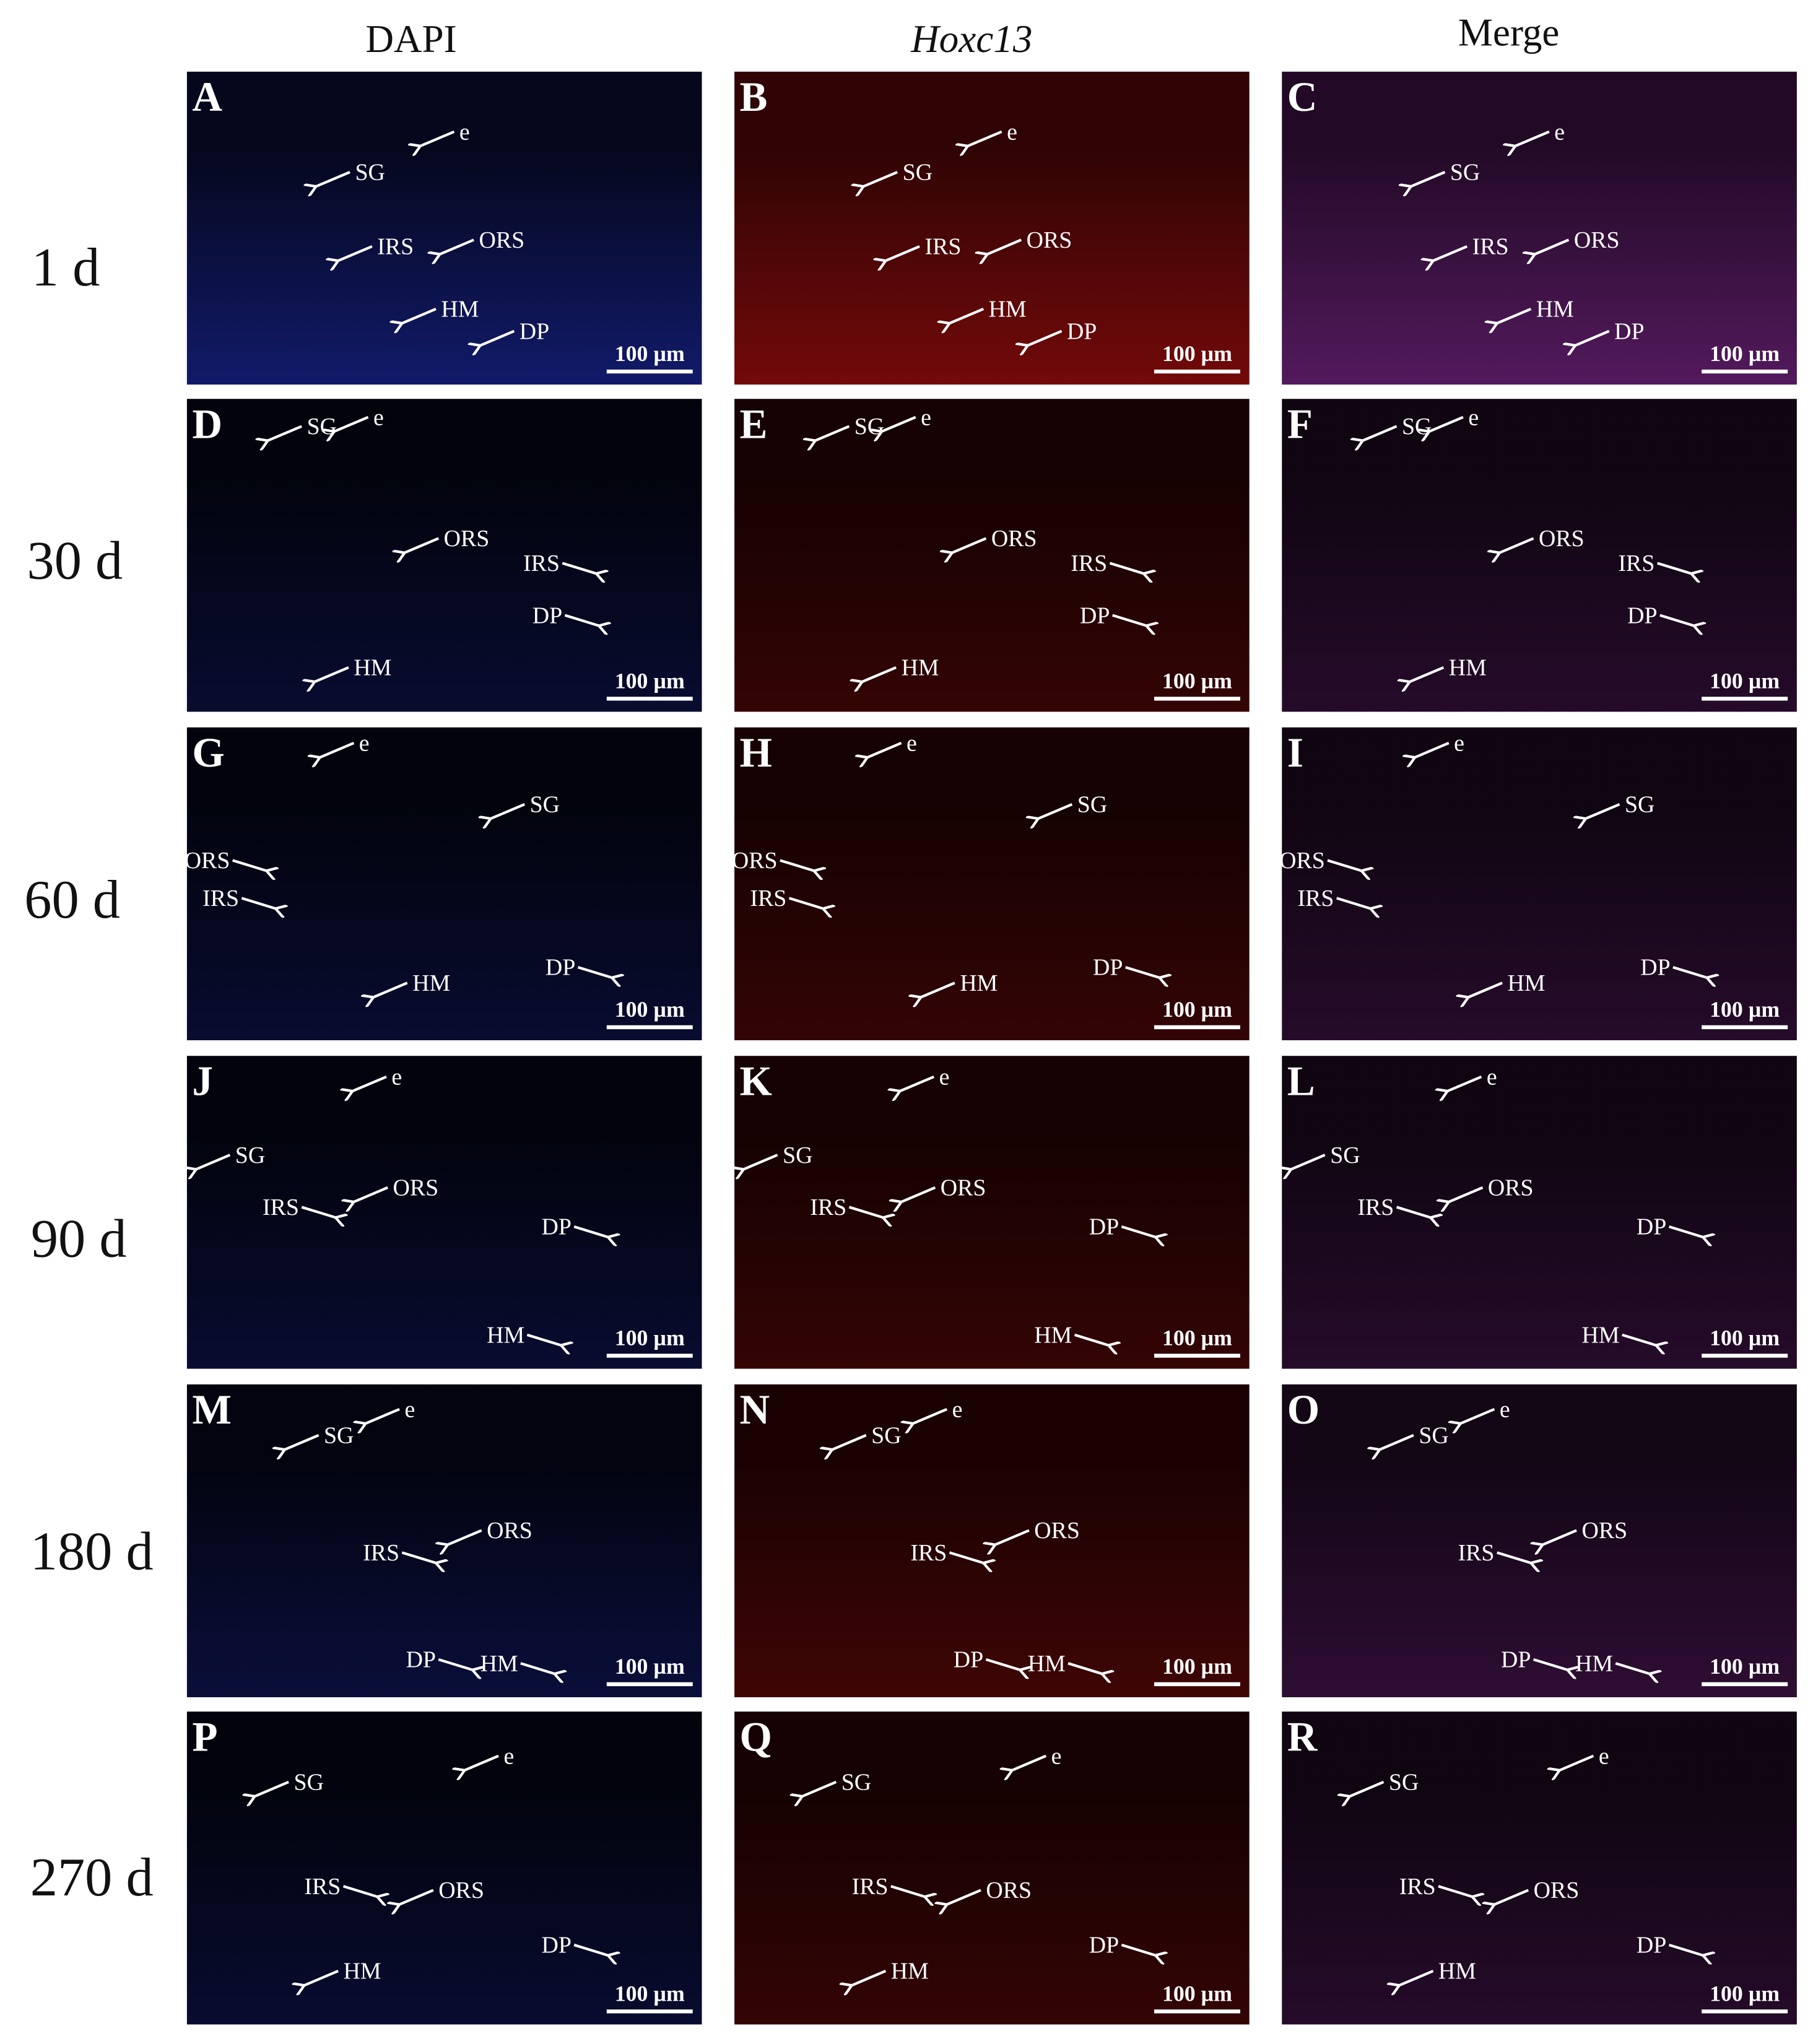  What do you see at coordinates (1303, 97) in the screenshot?
I see `panel-letter: C` at bounding box center [1303, 97].